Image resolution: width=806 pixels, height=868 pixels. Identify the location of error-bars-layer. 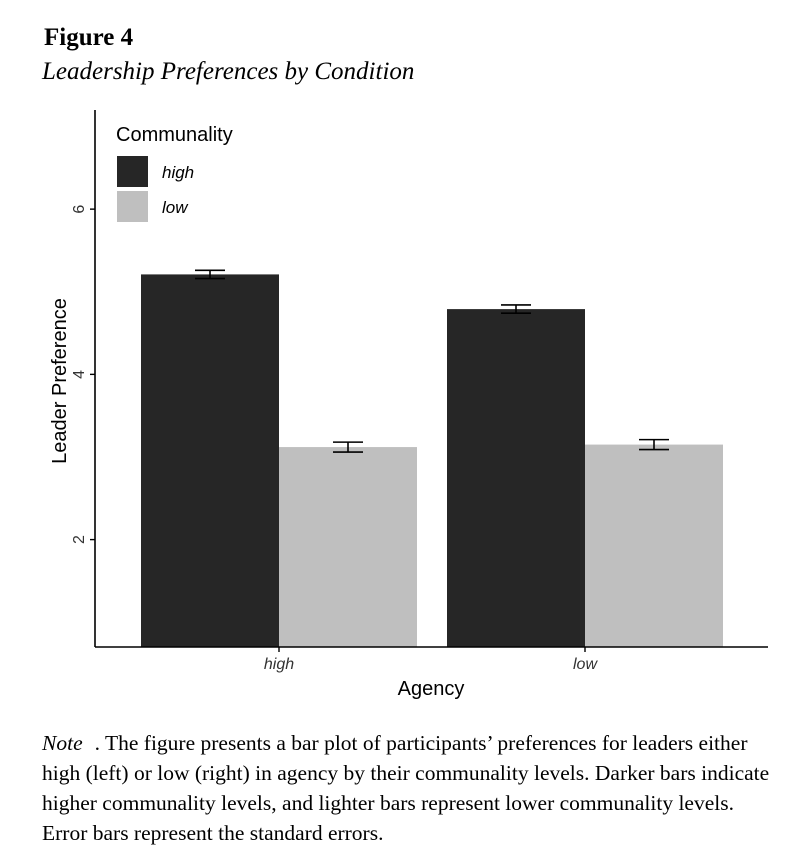
(432, 361).